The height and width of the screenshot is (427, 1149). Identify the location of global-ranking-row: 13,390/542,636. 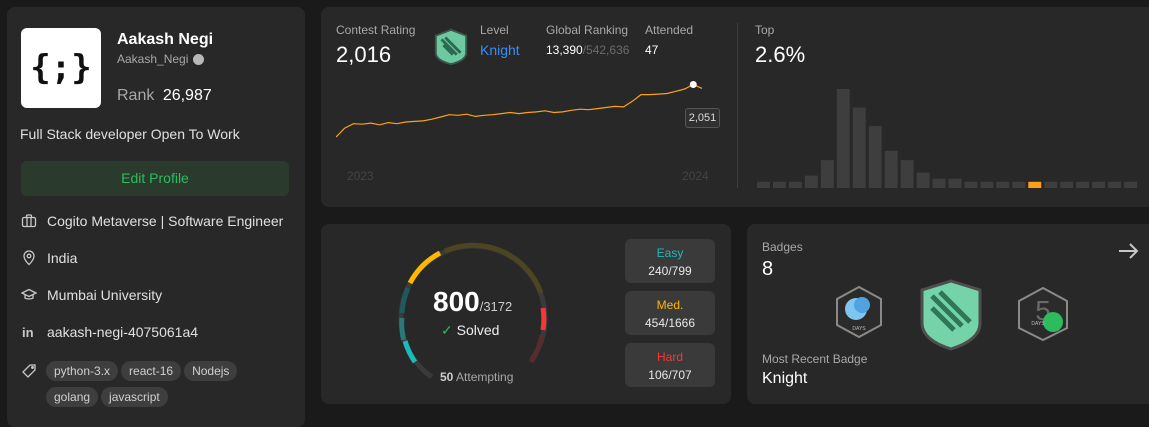
(587, 50).